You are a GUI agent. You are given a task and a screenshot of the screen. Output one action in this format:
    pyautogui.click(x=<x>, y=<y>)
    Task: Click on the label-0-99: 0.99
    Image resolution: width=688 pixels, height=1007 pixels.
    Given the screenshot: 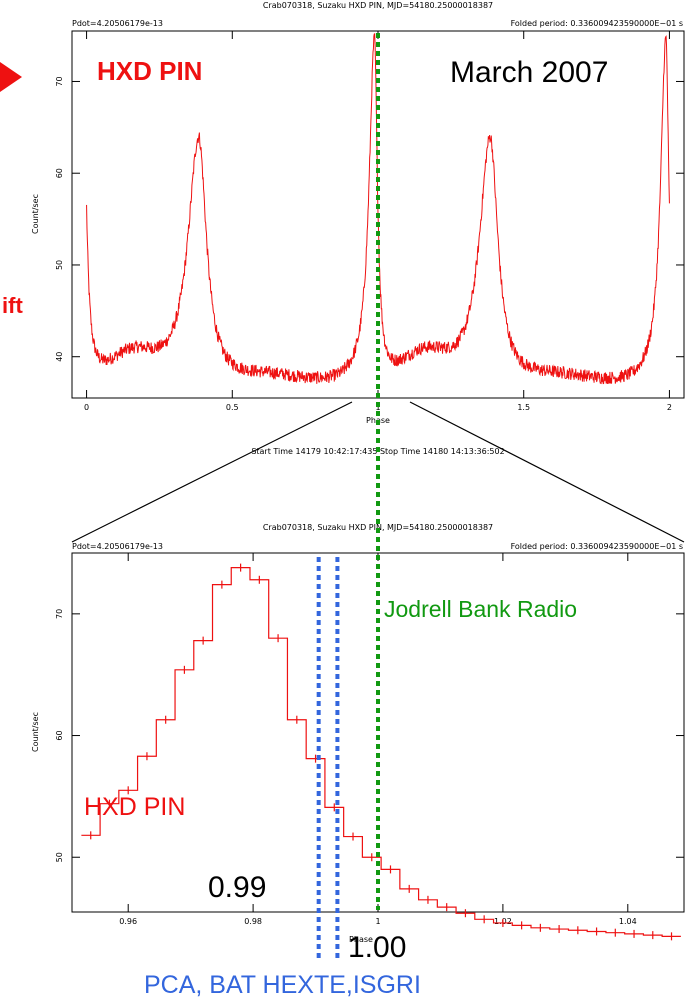 What is the action you would take?
    pyautogui.click(x=237, y=887)
    